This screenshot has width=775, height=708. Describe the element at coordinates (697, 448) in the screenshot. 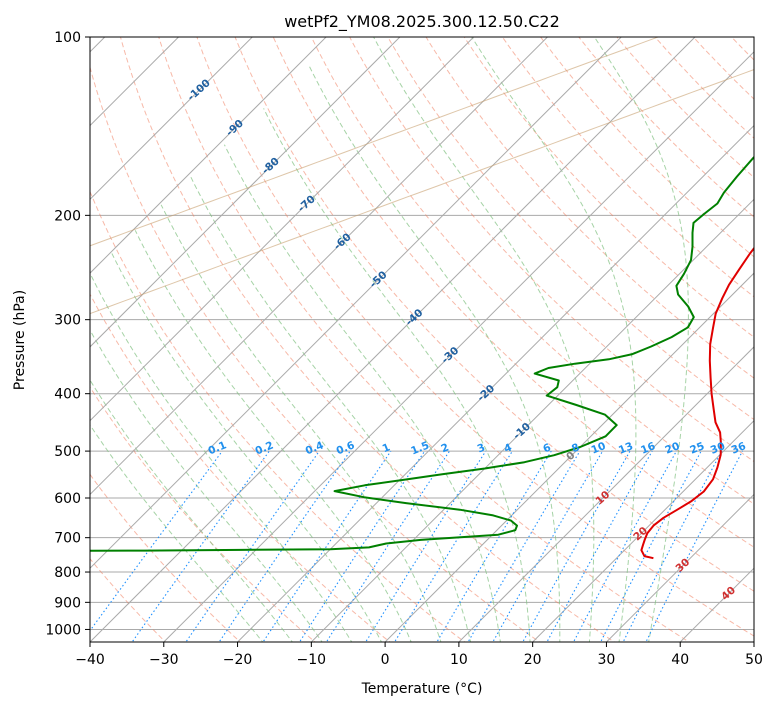

I see `mixing-ratio-label: 25` at that location.